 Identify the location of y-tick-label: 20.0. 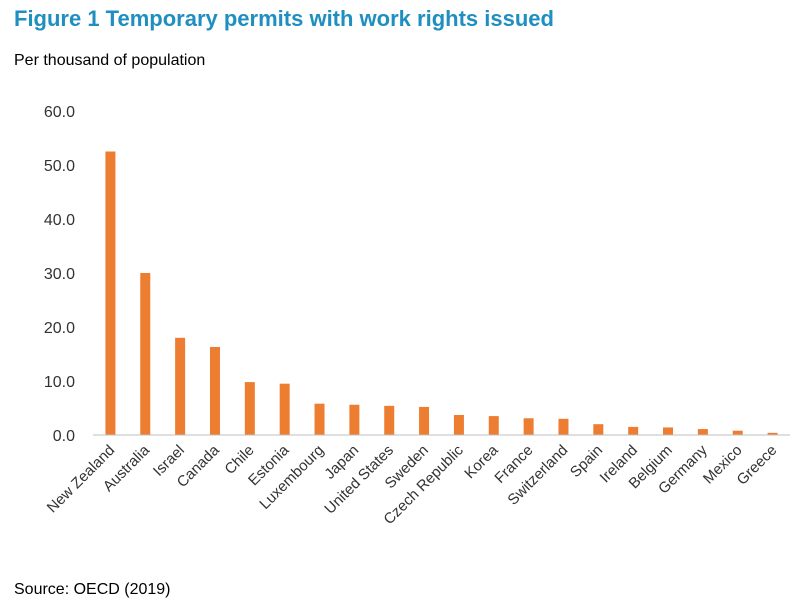
(59, 328).